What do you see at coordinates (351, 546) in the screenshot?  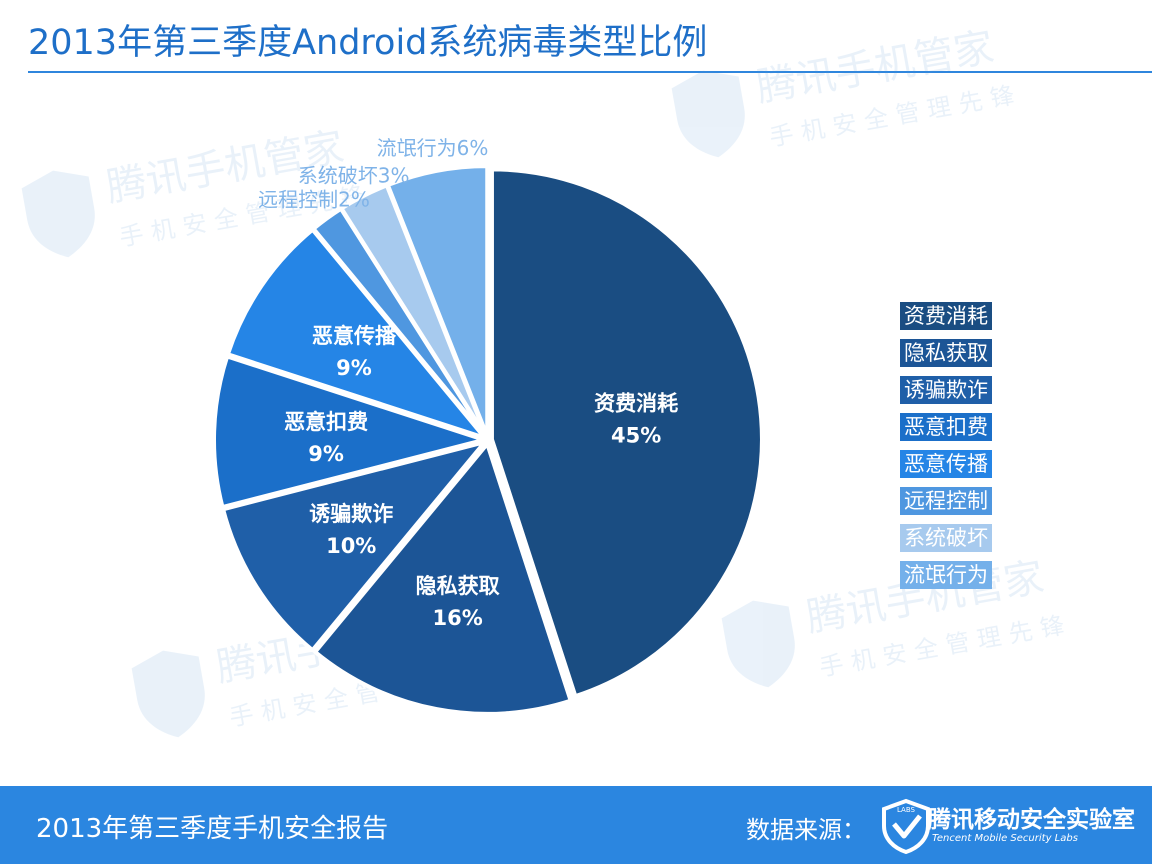 I see `slice-value-label: 10%` at bounding box center [351, 546].